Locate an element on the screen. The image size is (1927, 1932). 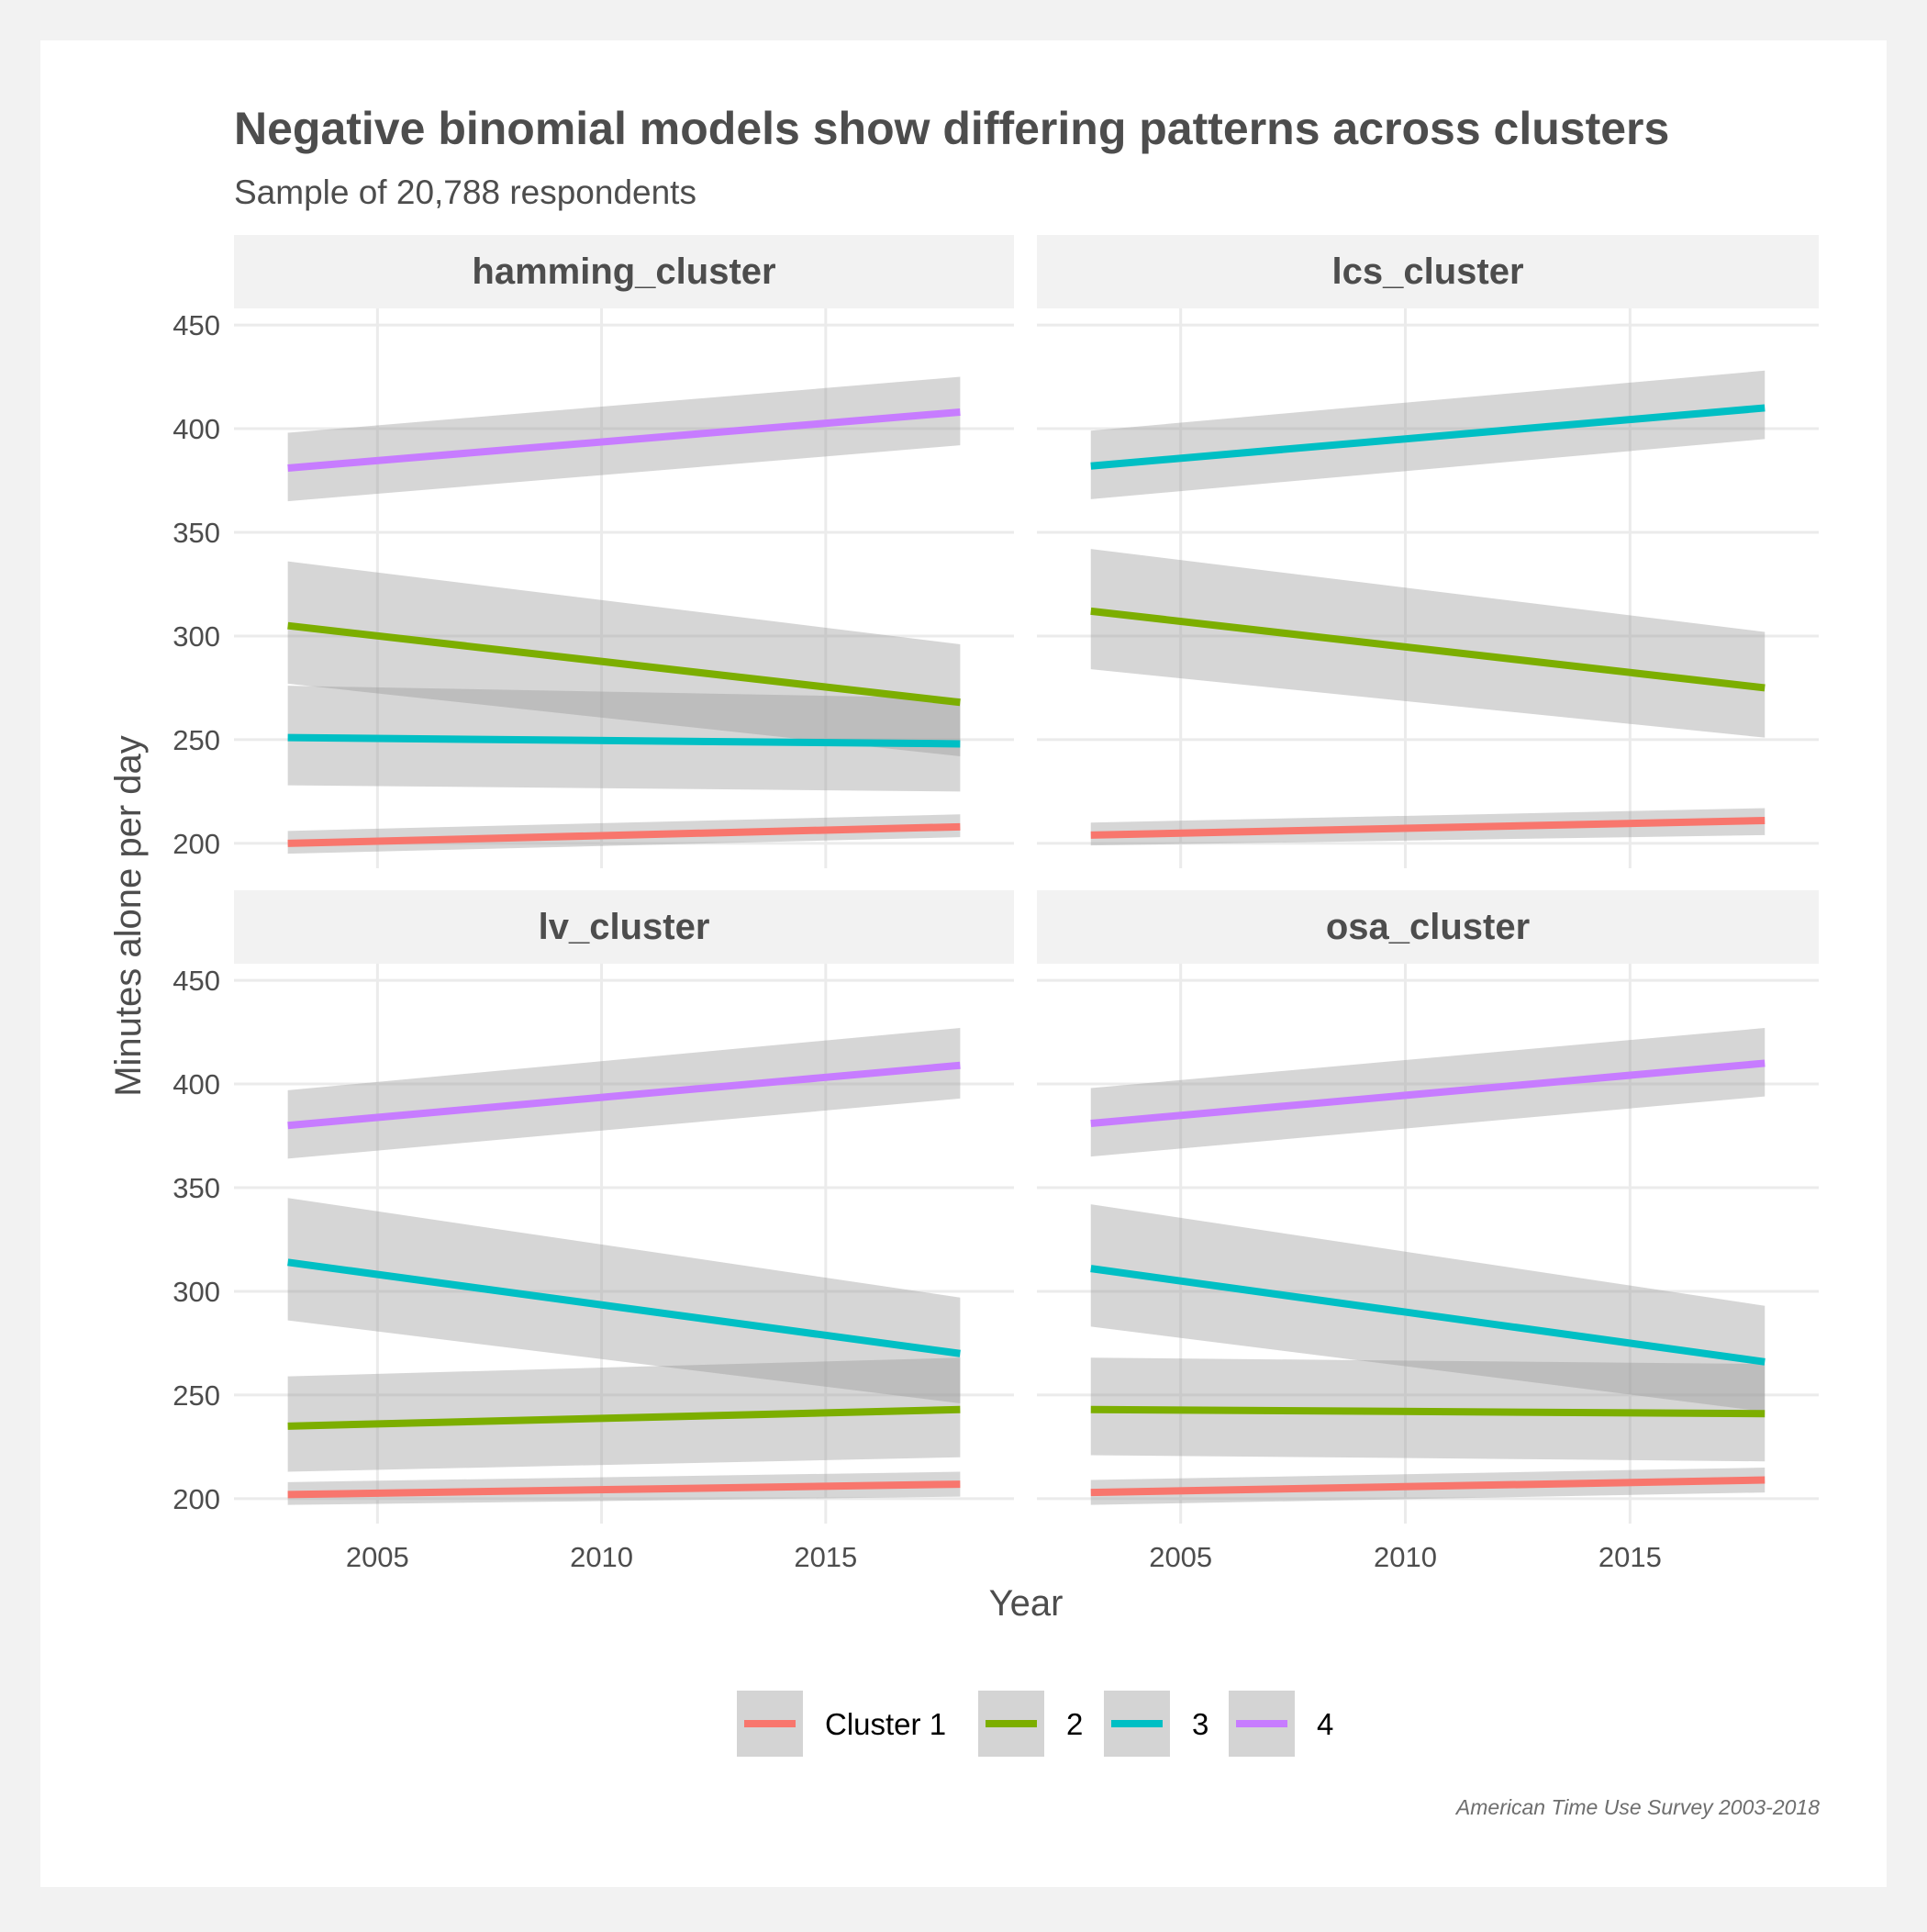
chart-subtitle: Sample of 20,788 respondents is located at coordinates (465, 192).